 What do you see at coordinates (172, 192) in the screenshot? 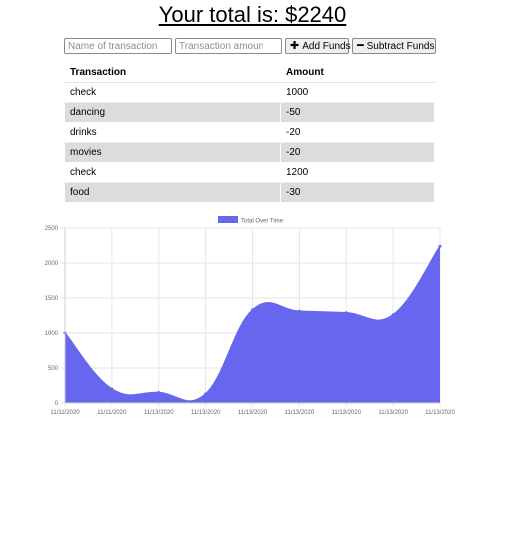
I see `transaction-name-cell: food` at bounding box center [172, 192].